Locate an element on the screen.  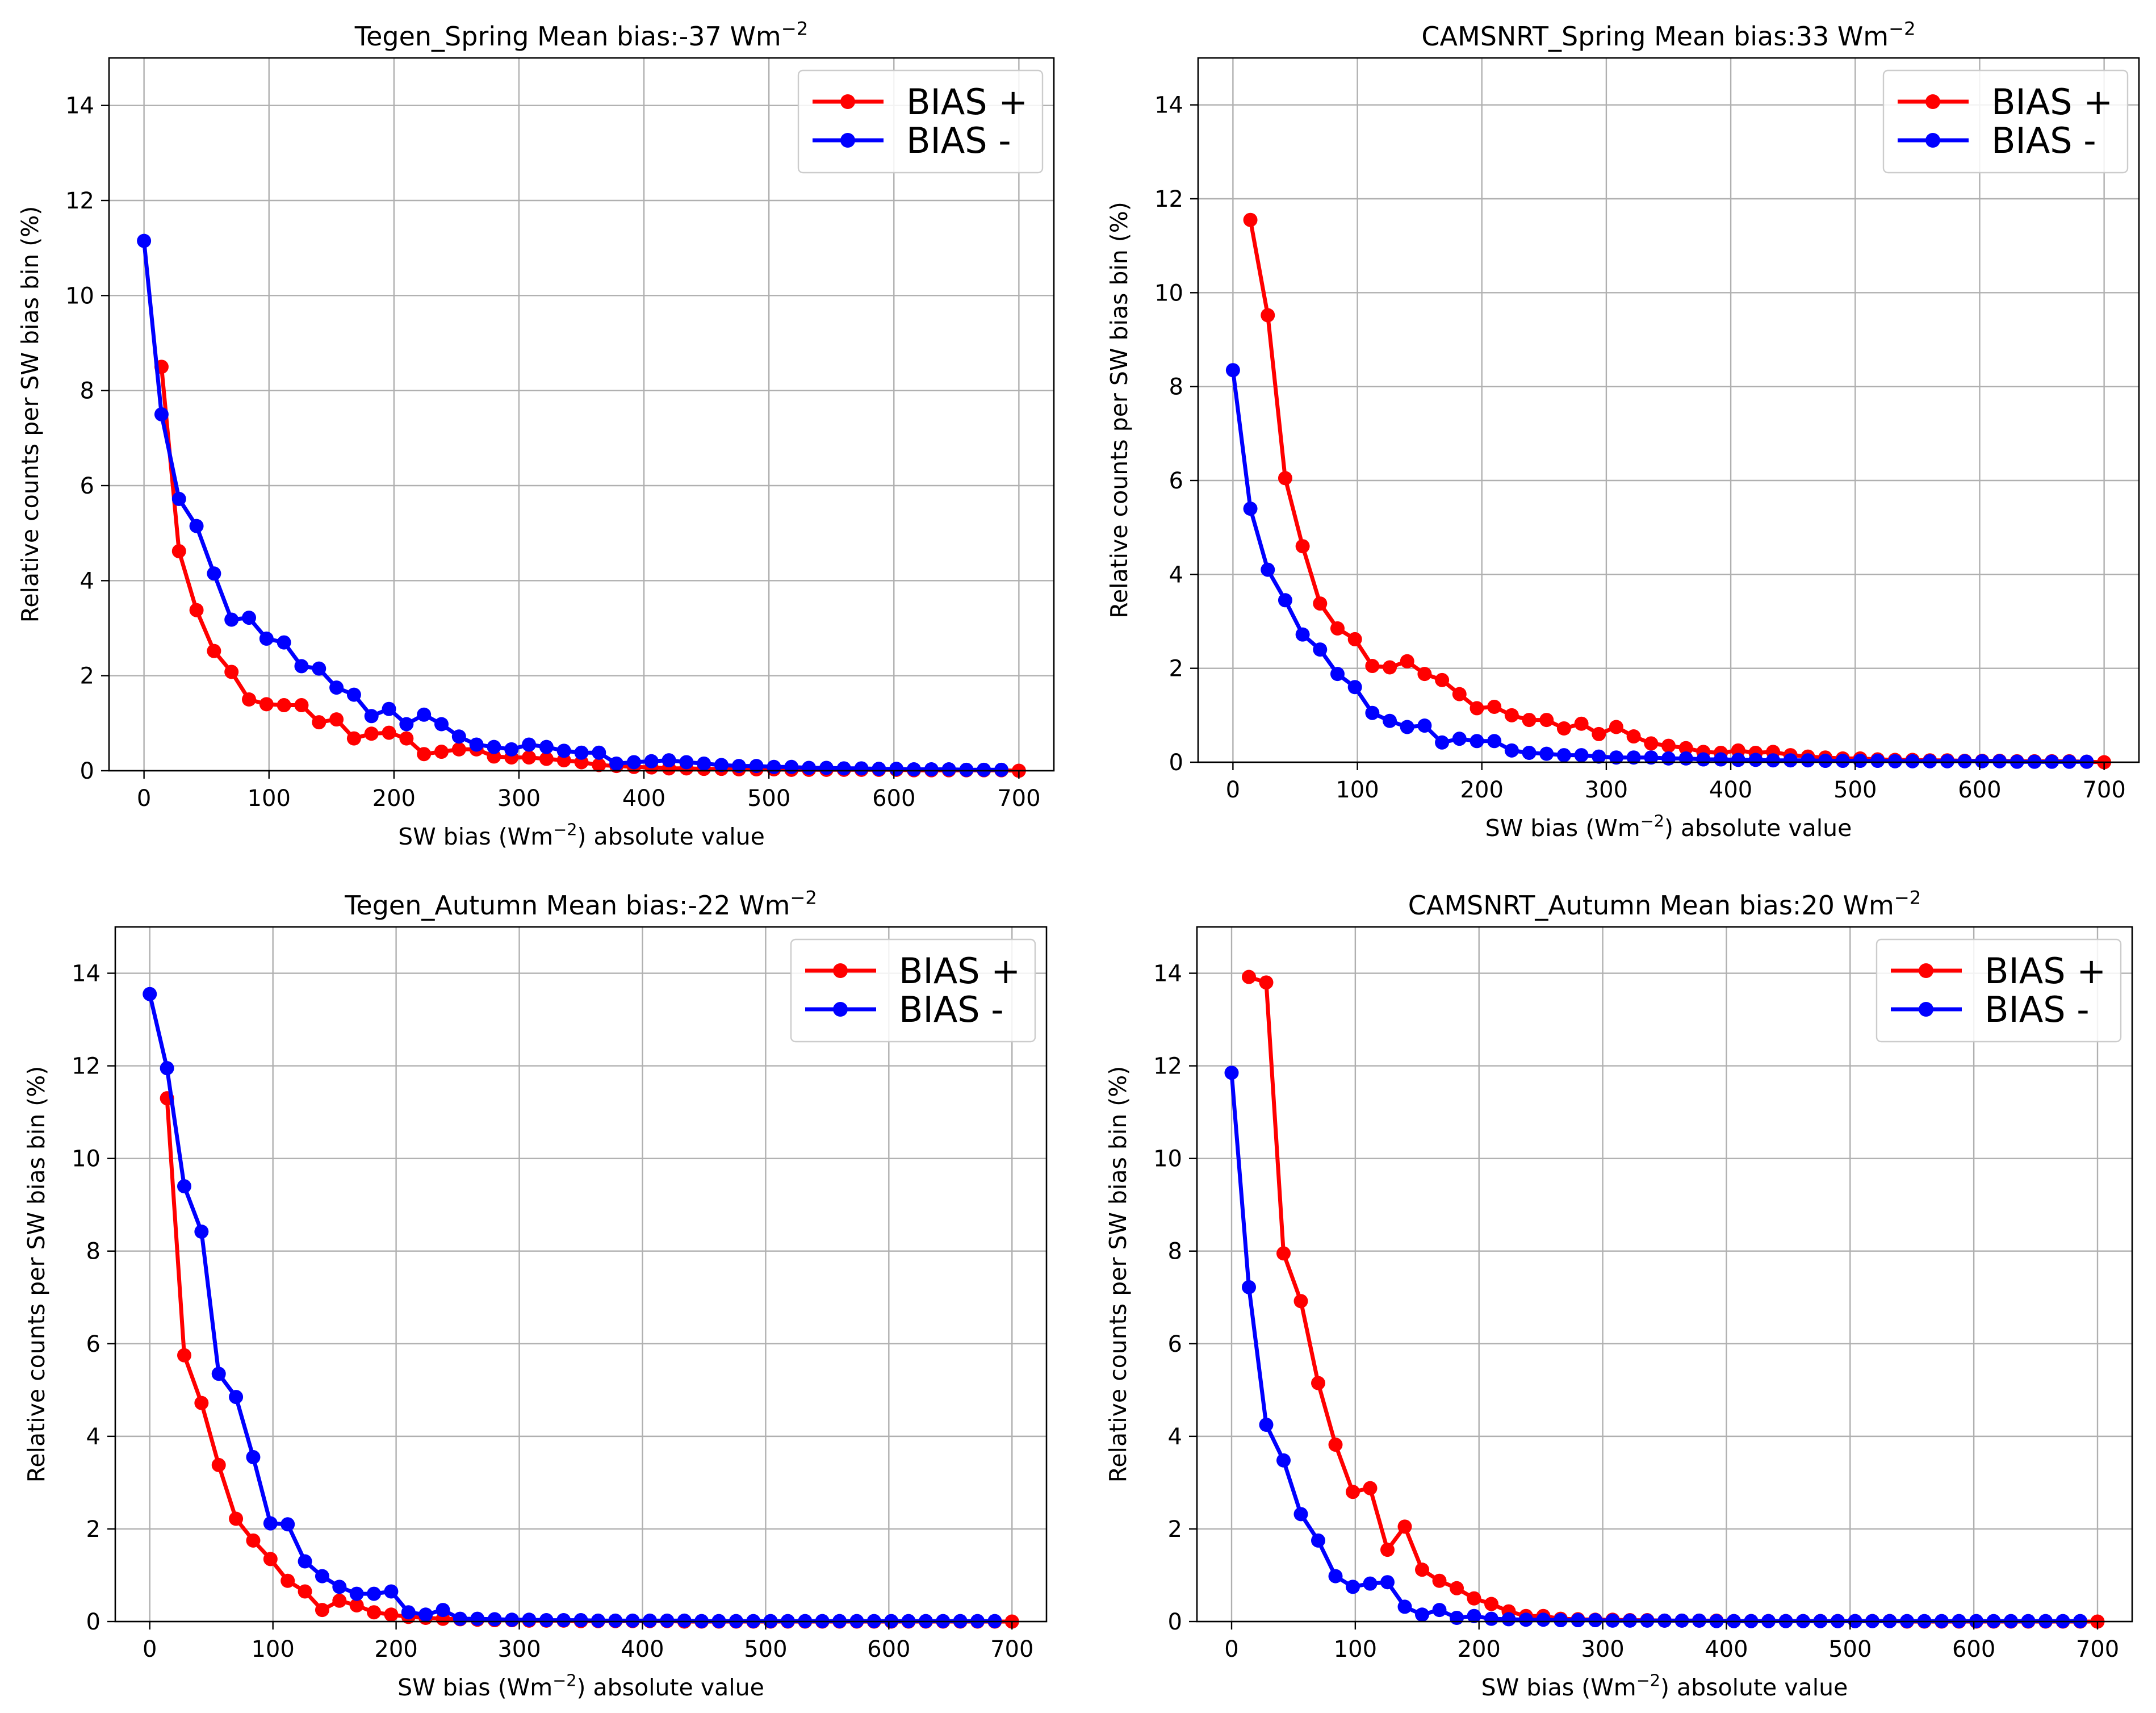
y-tick-label: 14 is located at coordinates (80, 106).